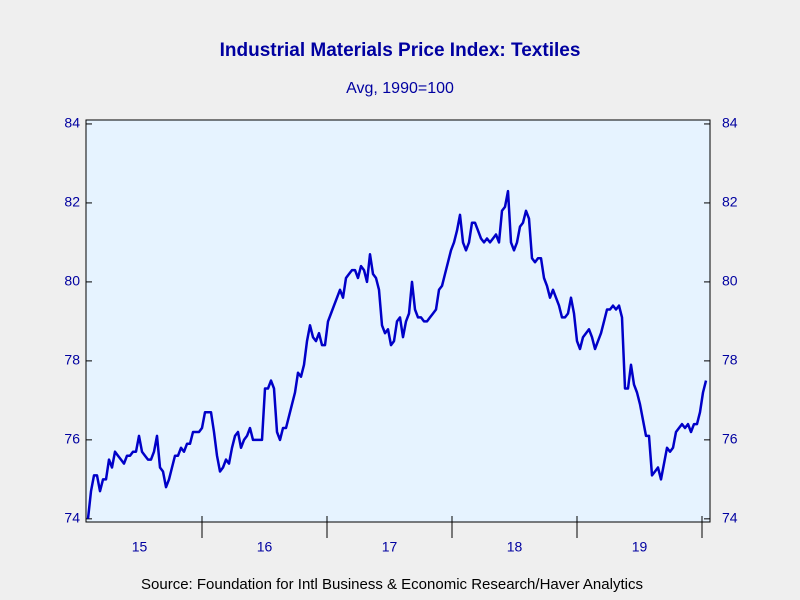  Describe the element at coordinates (730, 123) in the screenshot. I see `y2-tick-label: 84` at that location.